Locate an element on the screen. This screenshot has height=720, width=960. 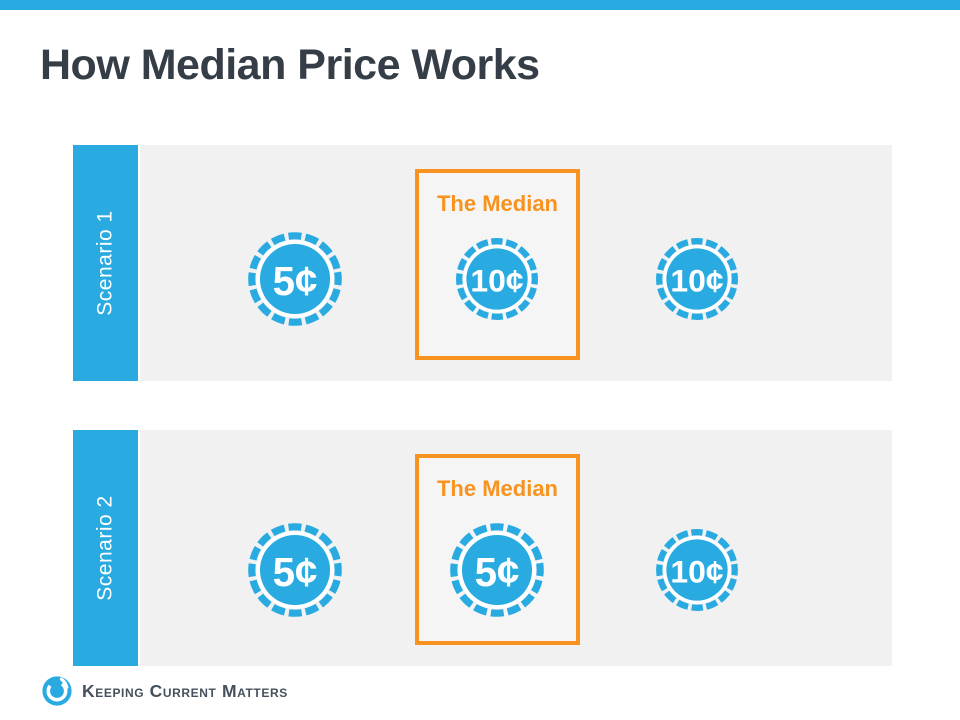
top-accent-bar is located at coordinates (480, 5).